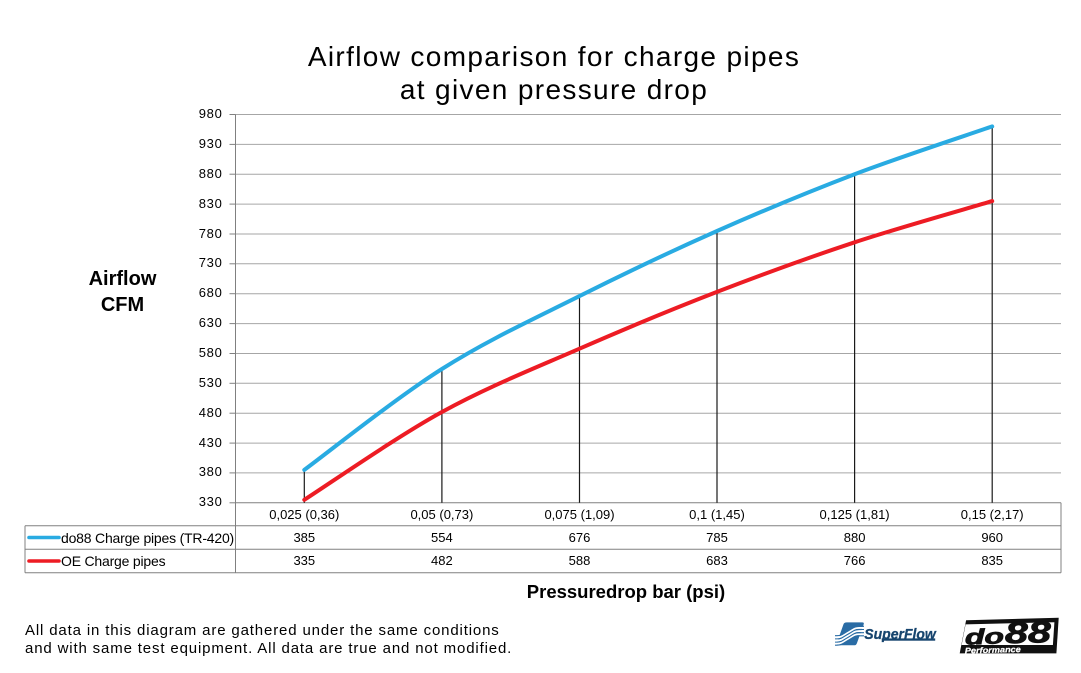  Describe the element at coordinates (993, 650) in the screenshot. I see `svg-text: Performance` at that location.